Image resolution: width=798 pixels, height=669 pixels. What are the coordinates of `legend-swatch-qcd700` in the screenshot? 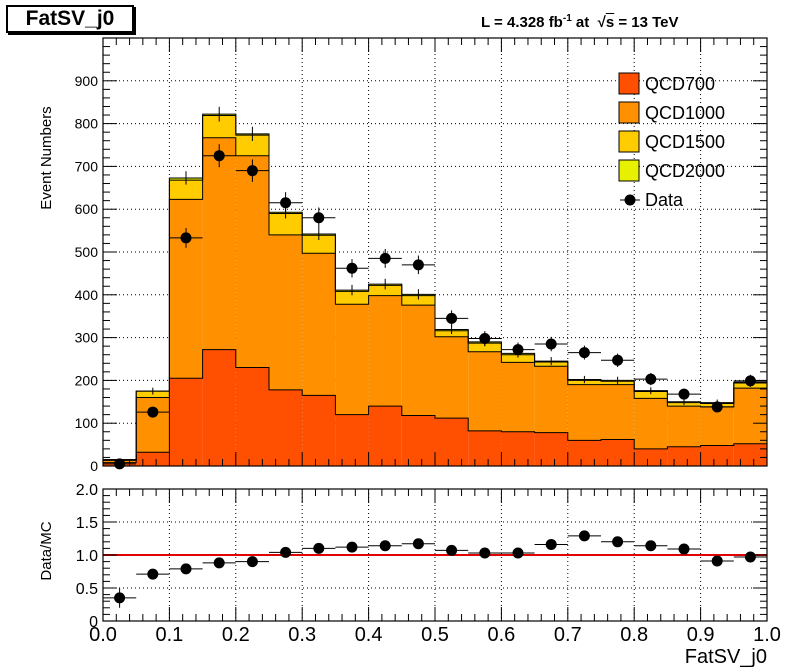 It's located at (629, 83).